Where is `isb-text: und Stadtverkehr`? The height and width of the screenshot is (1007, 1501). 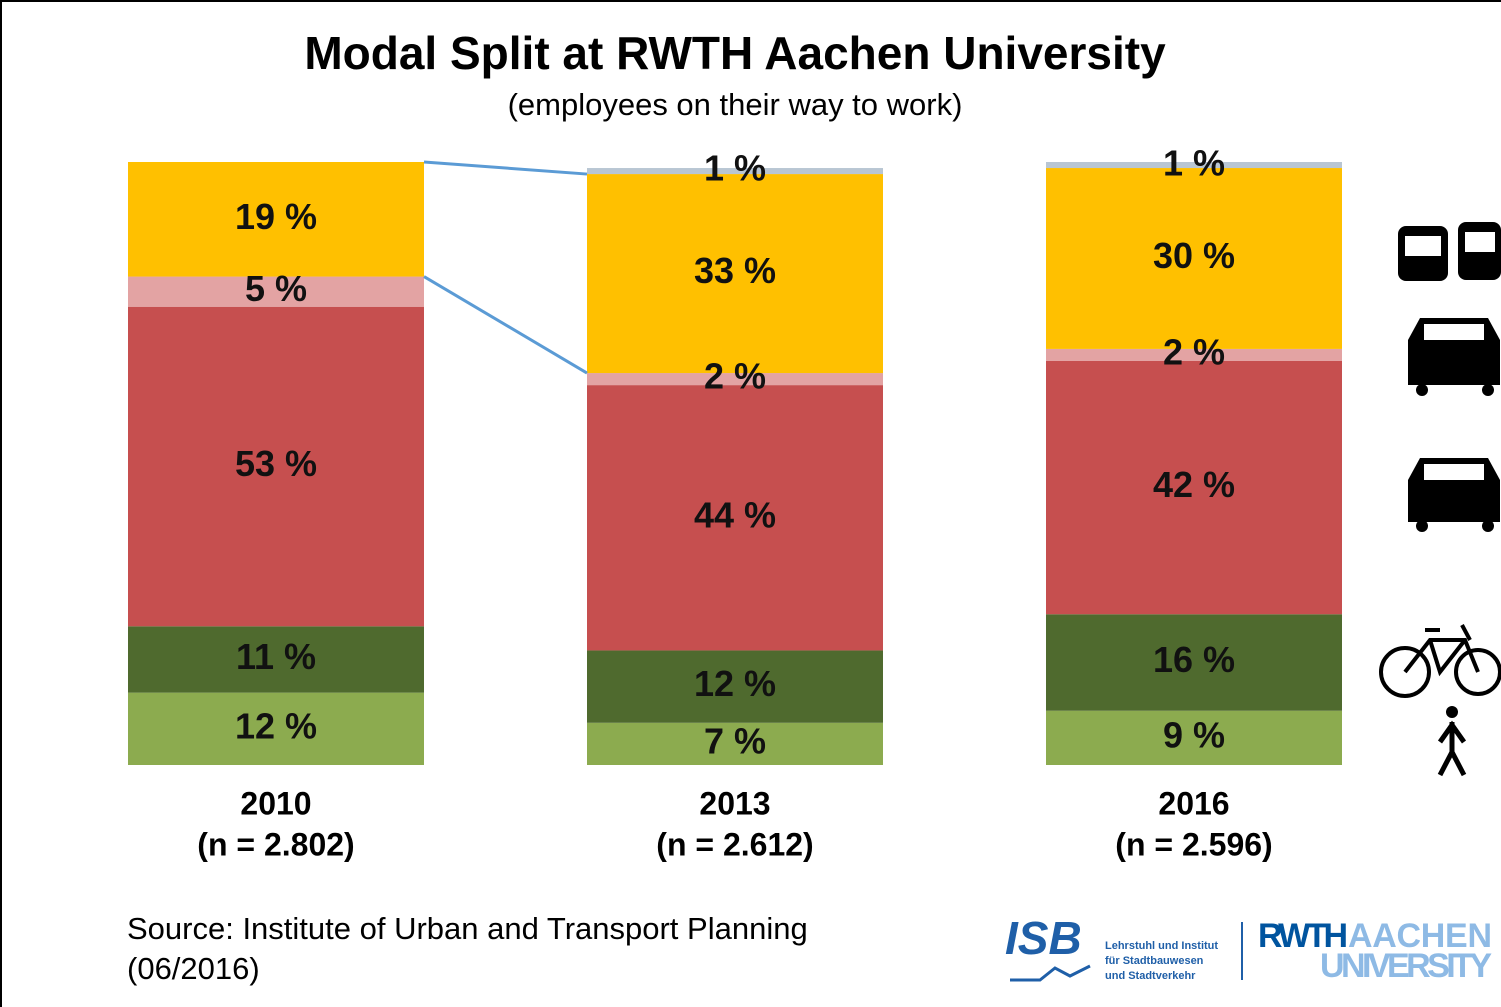
isb-text: und Stadtverkehr is located at coordinates (1150, 976).